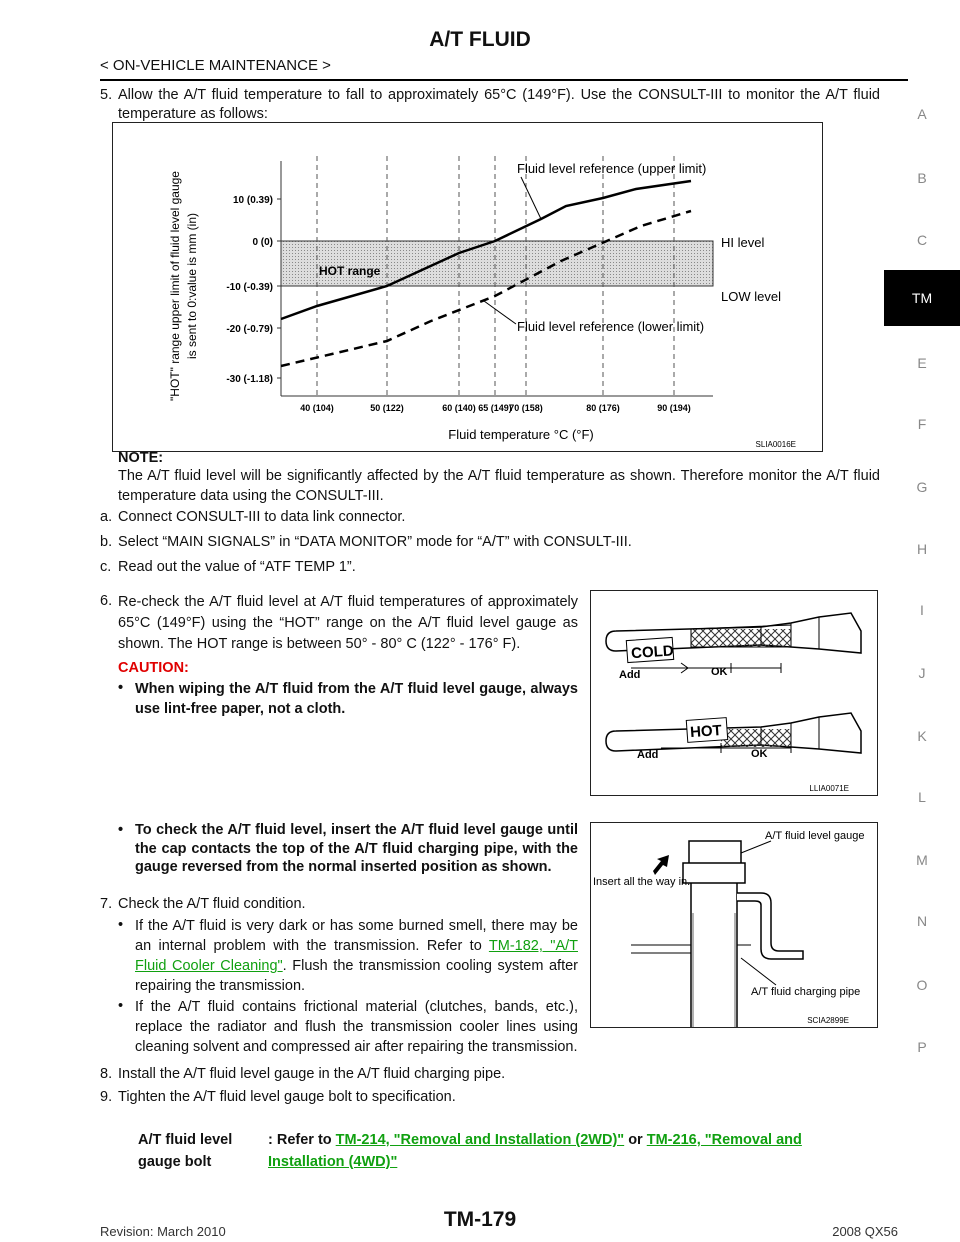  I want to click on substep-text: Read out the value of “ATF TEMP 1”., so click(237, 567).